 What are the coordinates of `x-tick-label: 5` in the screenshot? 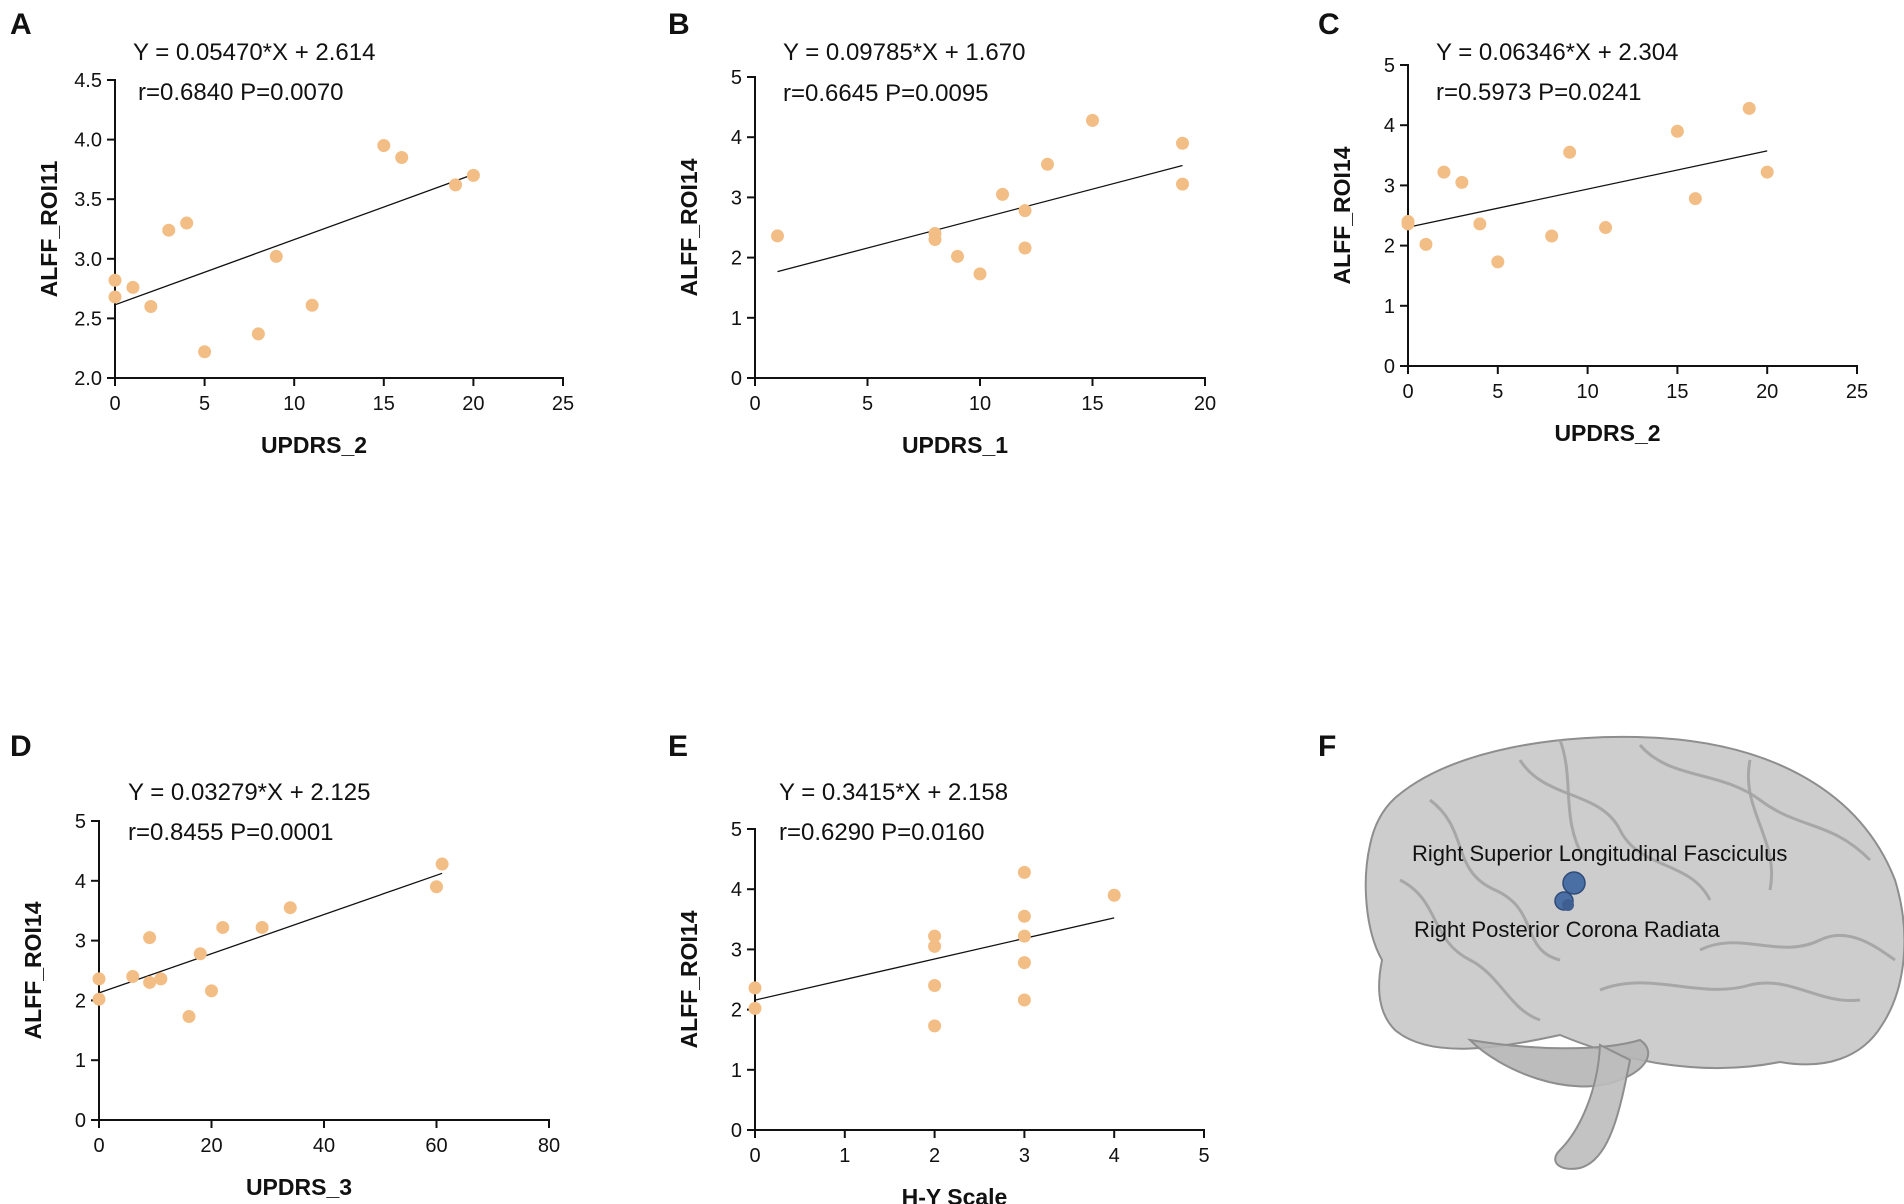 It's located at (1497, 392).